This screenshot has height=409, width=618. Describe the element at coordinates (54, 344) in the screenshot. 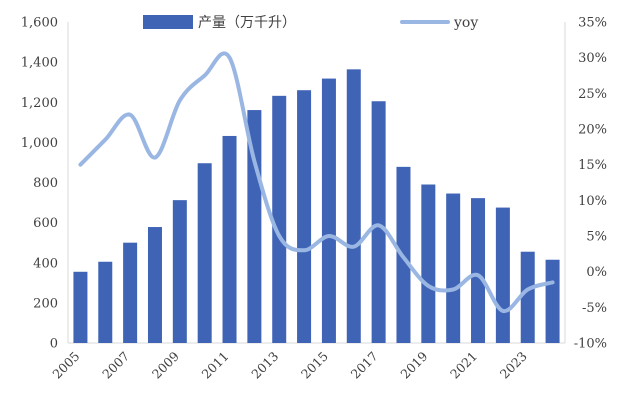

I see `y-left-tick-label: 0` at that location.